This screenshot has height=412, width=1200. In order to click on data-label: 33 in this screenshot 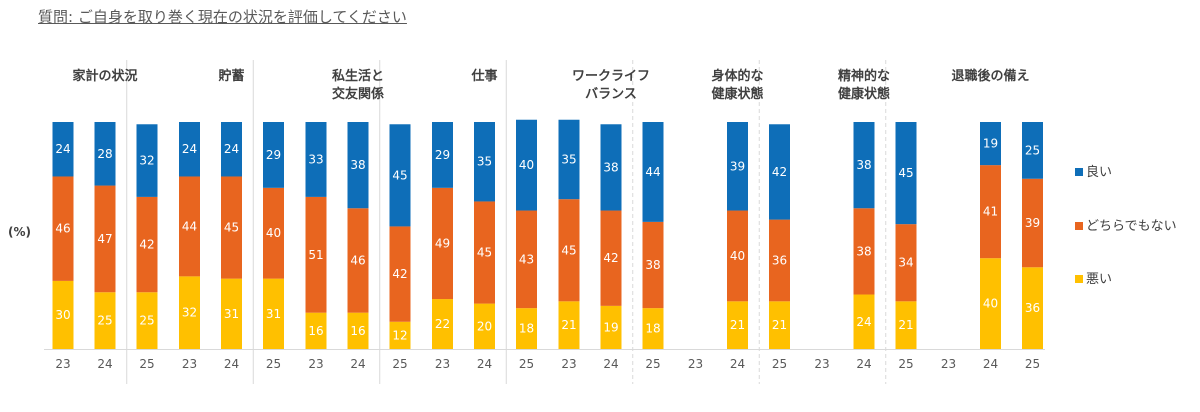, I will do `click(315, 159)`.